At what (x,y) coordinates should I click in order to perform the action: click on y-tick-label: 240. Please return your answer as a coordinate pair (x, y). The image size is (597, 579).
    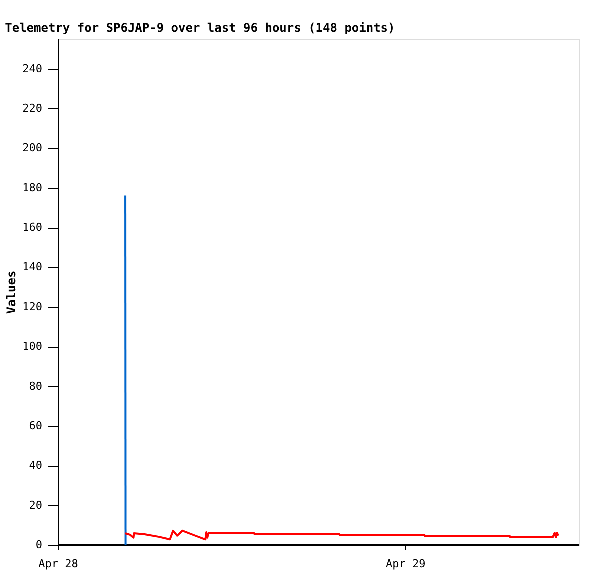
    Looking at the image, I should click on (32, 69).